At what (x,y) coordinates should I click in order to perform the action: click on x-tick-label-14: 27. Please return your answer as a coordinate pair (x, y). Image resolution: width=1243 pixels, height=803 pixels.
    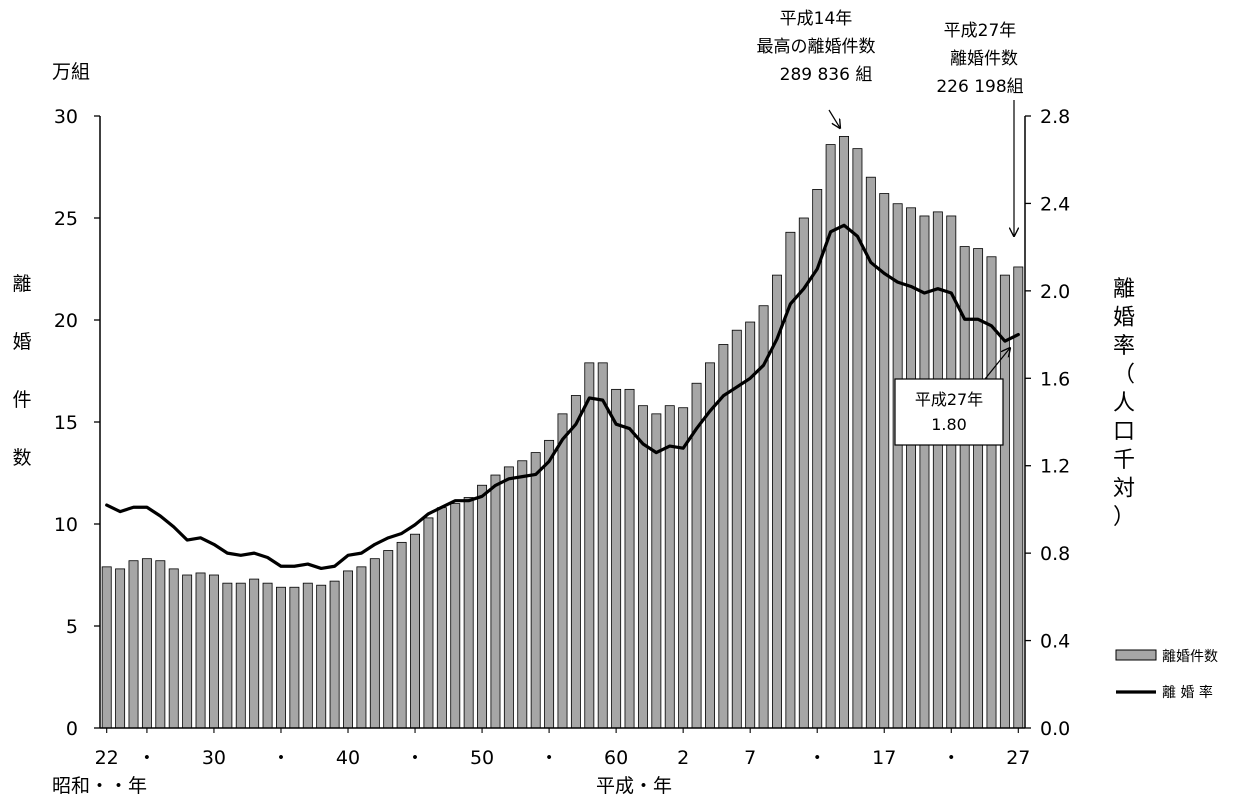
    Looking at the image, I should click on (1018, 758).